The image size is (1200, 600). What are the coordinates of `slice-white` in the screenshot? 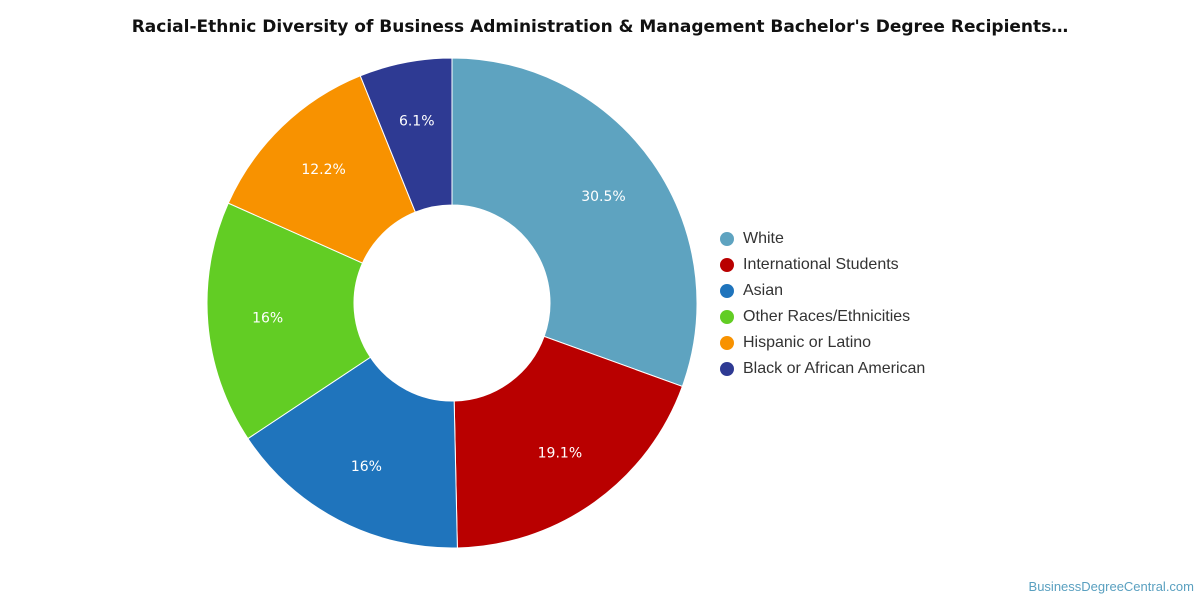 It's located at (574, 222).